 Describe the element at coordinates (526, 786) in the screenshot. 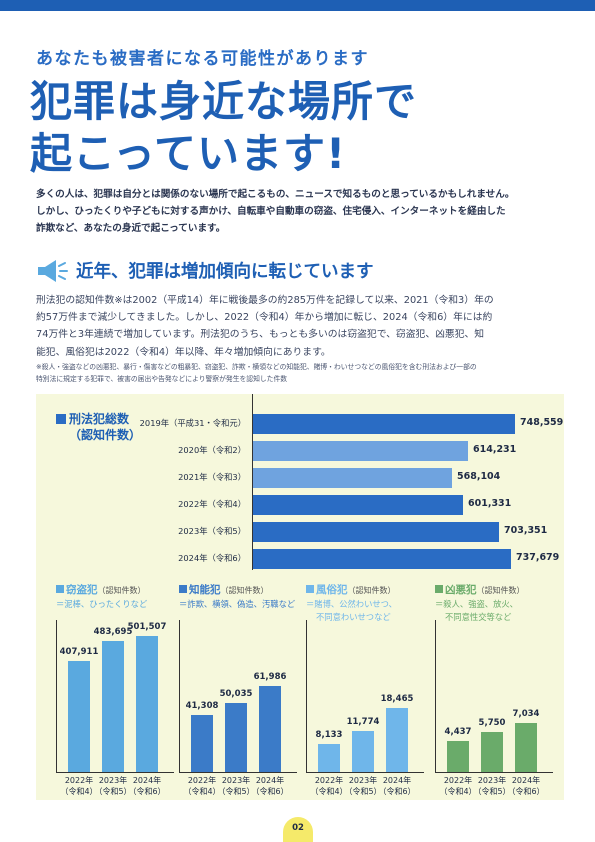

I see `felony-year-label: 2024年 （令和6）` at that location.